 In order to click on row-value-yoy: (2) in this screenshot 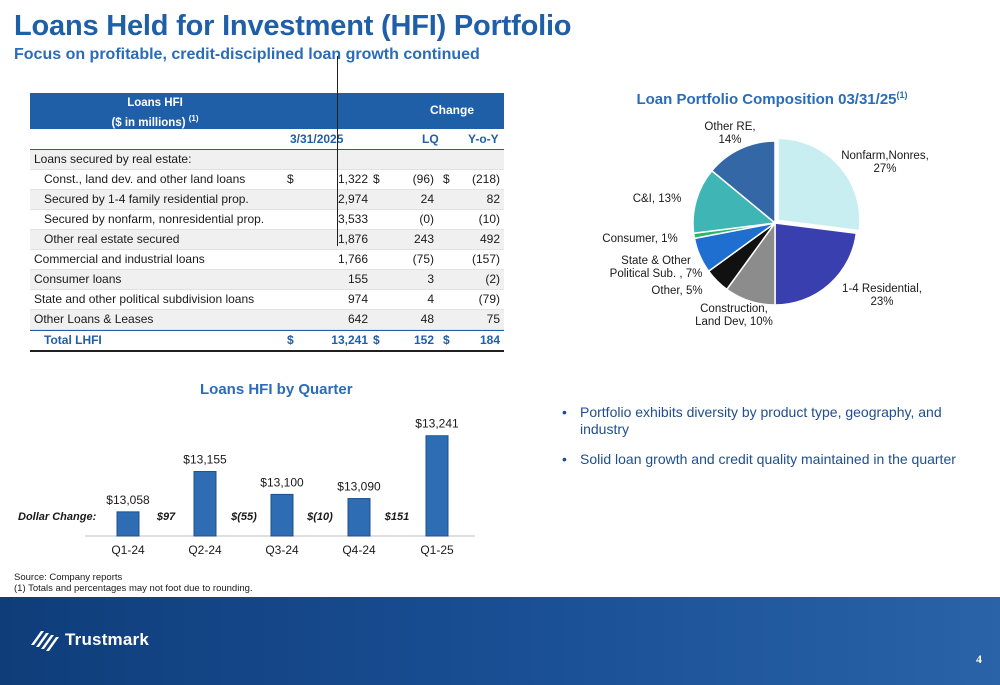, I will do `click(492, 279)`.